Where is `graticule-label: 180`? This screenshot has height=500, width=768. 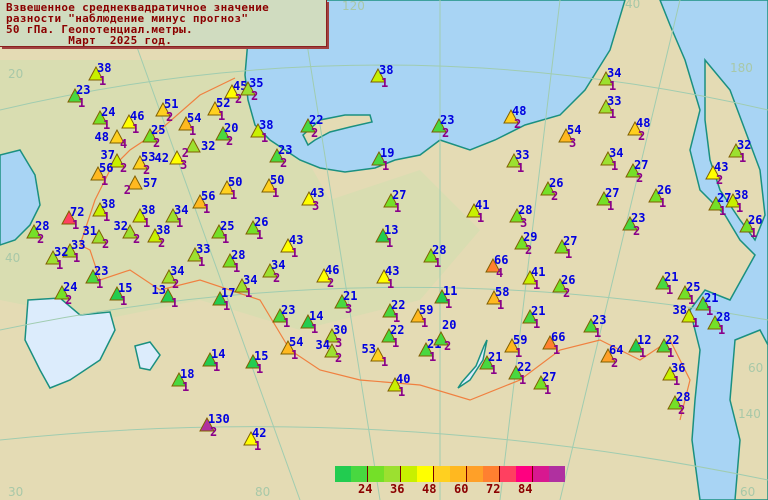 graticule-label: 180 is located at coordinates (741, 68).